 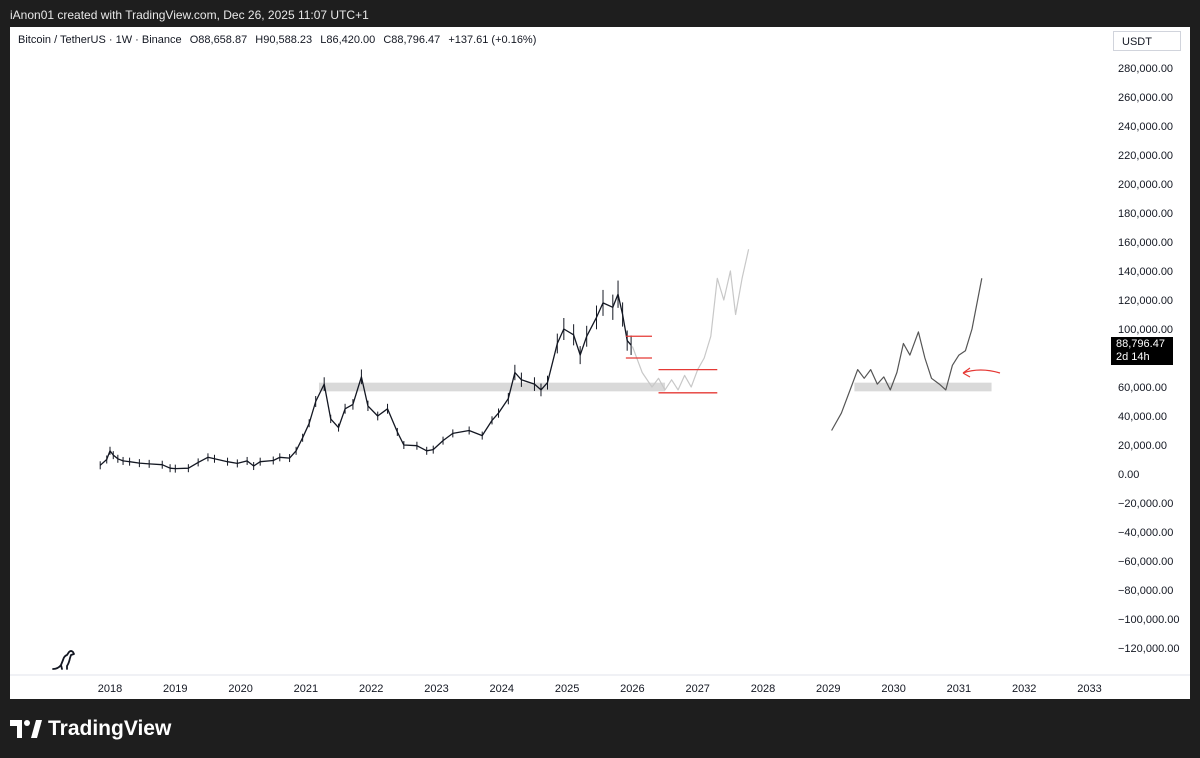 I want to click on bar-countdown: 2d 14h, so click(x=1133, y=357).